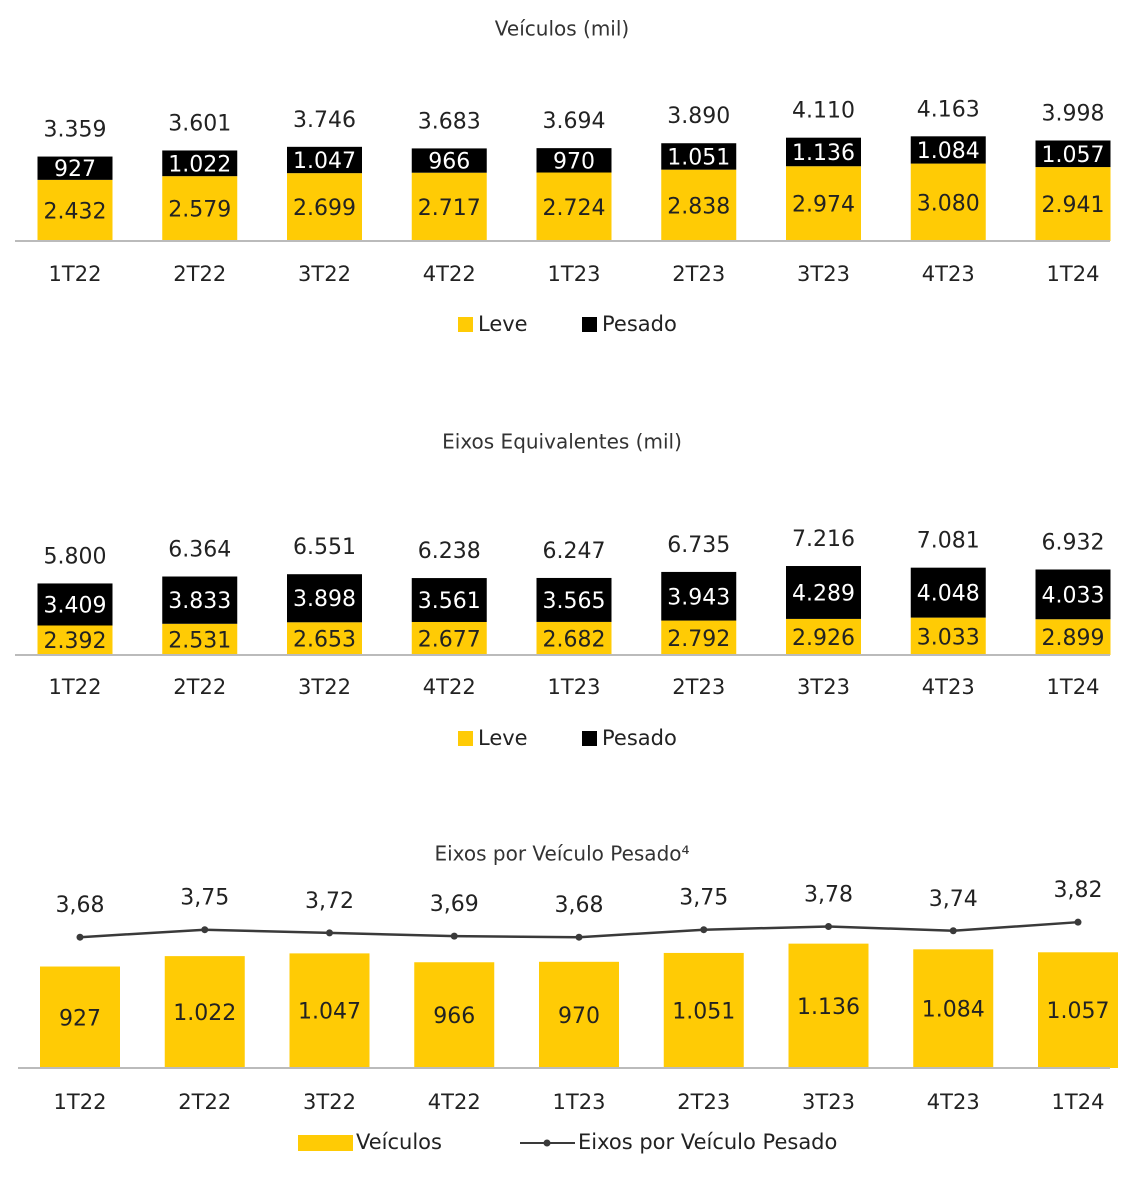 The width and height of the screenshot is (1125, 1183). I want to click on total-label: 3.683, so click(449, 121).